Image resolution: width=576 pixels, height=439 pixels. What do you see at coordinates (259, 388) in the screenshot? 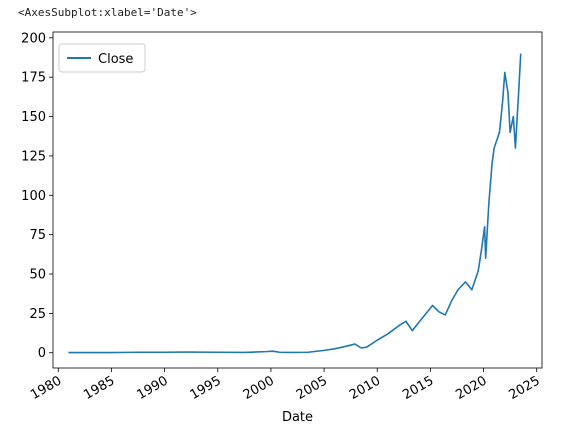
I see `x-tick-label: 2000` at bounding box center [259, 388].